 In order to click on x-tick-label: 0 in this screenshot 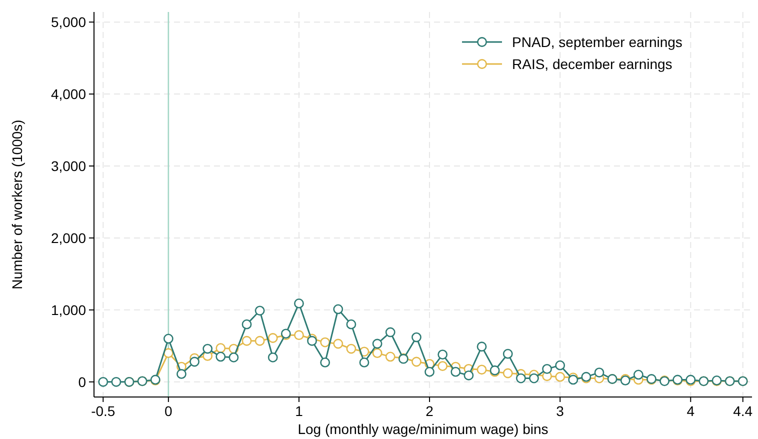, I will do `click(168, 411)`.